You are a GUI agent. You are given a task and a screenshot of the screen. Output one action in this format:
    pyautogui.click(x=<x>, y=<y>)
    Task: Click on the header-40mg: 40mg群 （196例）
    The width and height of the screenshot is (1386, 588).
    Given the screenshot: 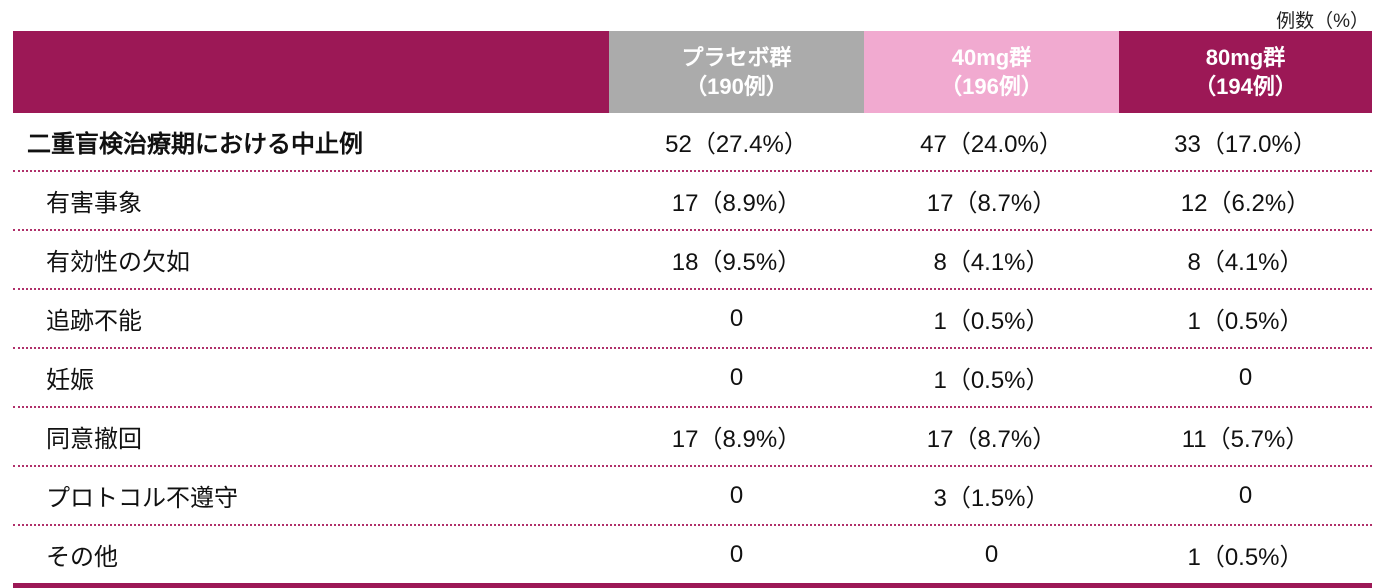 What is the action you would take?
    pyautogui.click(x=991, y=72)
    